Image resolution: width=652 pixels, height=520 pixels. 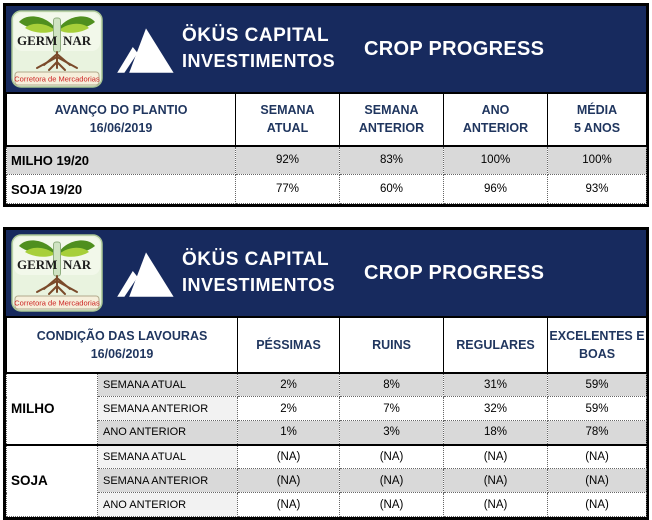 What do you see at coordinates (597, 432) in the screenshot?
I see `value-cell: 78%` at bounding box center [597, 432].